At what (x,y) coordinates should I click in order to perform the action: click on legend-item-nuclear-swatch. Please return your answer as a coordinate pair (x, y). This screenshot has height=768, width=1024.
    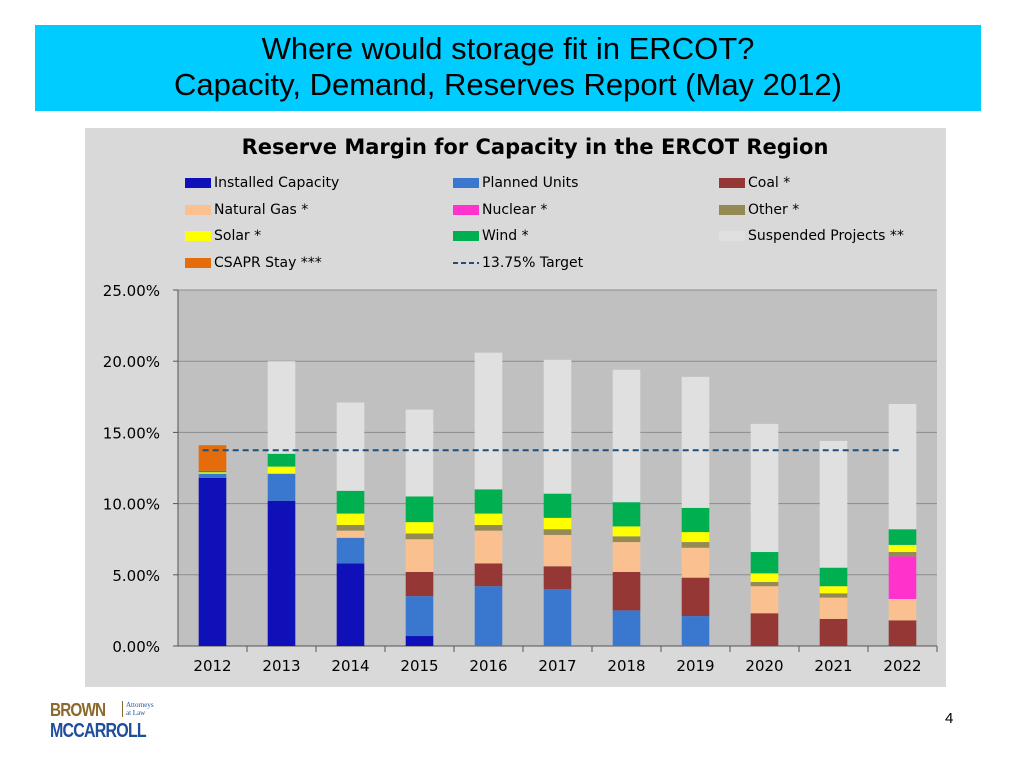
    Looking at the image, I should click on (466, 210).